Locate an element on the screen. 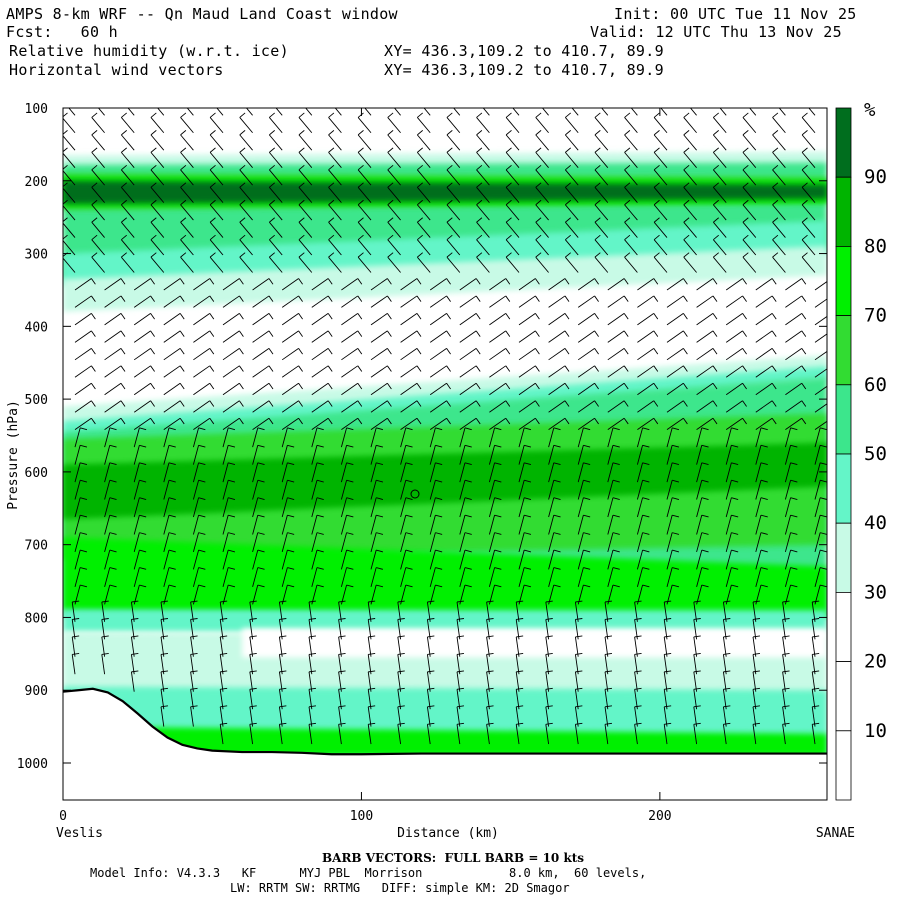 This screenshot has height=900, width=900. colorbar-segment is located at coordinates (843, 557).